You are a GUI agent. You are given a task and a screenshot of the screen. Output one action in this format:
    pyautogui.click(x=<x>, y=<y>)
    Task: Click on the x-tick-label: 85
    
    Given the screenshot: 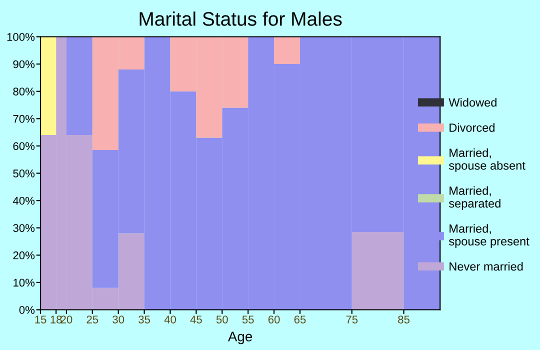 What is the action you would take?
    pyautogui.click(x=404, y=320)
    